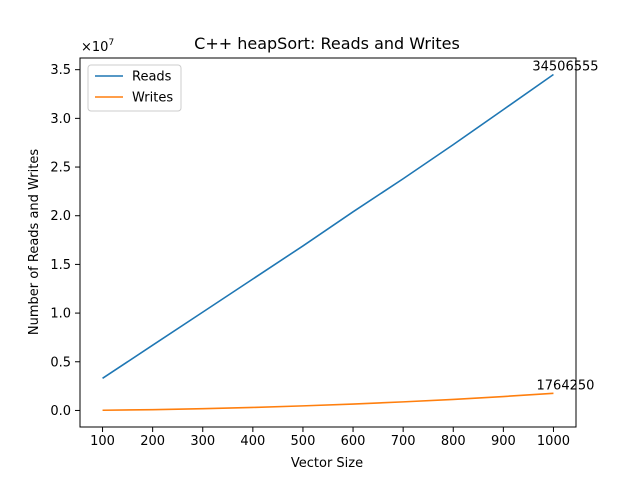 This screenshot has width=640, height=480. I want to click on x-tick-label: 400, so click(252, 441).